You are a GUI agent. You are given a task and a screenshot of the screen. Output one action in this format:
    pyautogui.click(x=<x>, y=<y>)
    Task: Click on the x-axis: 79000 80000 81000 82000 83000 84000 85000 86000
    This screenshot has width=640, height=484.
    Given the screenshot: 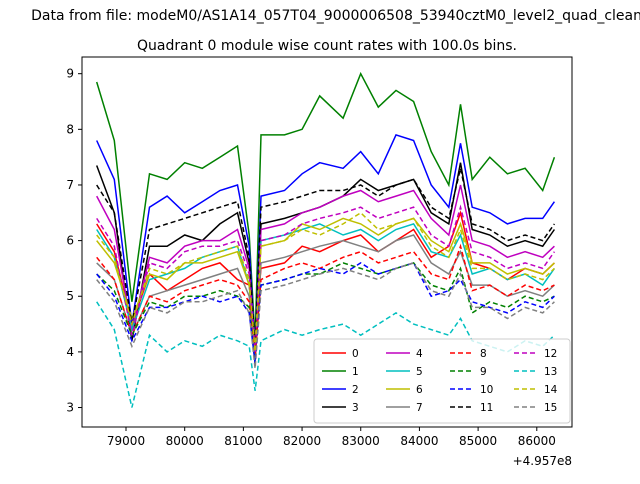 What is the action you would take?
    pyautogui.click(x=331, y=437)
    